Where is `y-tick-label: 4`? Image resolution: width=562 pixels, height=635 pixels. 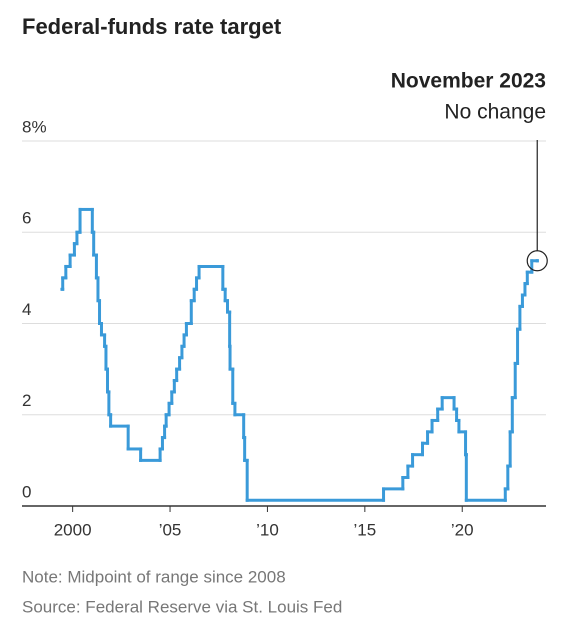
y-tick-label: 4 is located at coordinates (26, 309).